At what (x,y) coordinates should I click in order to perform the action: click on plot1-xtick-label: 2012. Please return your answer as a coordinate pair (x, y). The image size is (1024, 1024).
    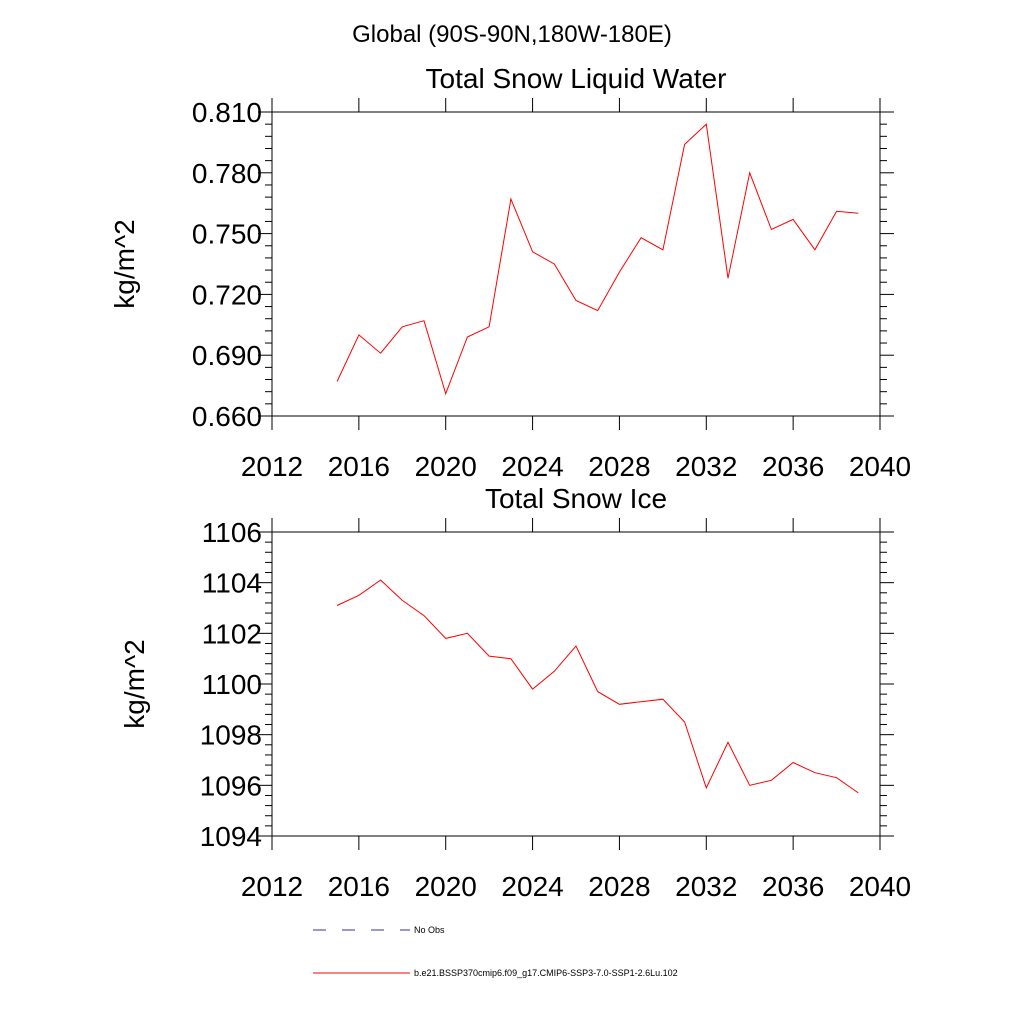
    Looking at the image, I should click on (272, 466).